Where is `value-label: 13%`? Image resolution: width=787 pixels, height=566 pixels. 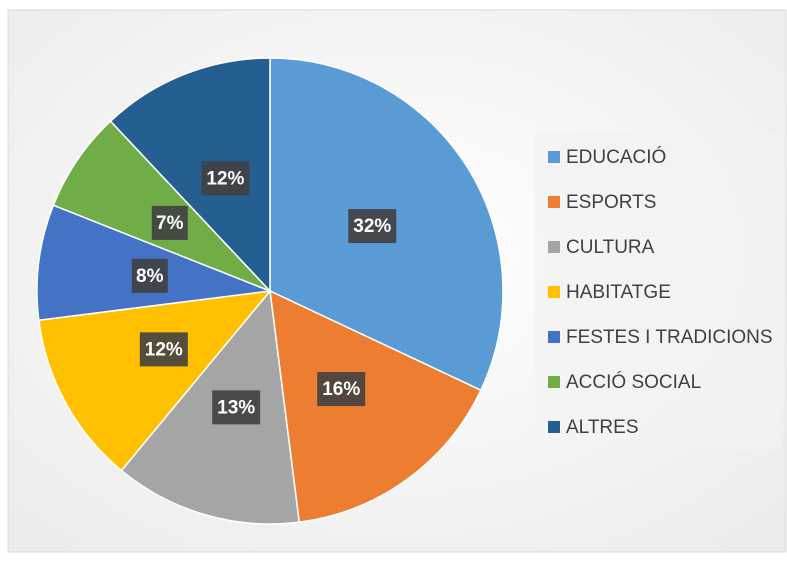
value-label: 13% is located at coordinates (236, 407).